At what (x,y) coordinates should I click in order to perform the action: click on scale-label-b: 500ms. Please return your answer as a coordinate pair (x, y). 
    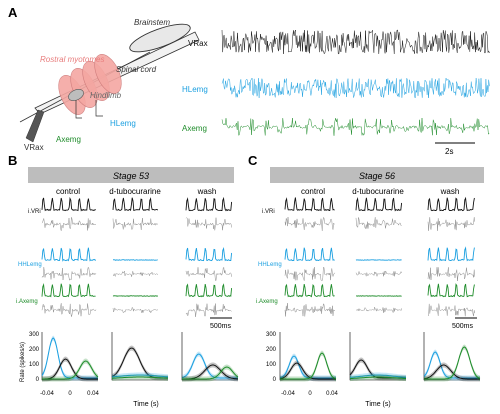
    Looking at the image, I should click on (221, 326).